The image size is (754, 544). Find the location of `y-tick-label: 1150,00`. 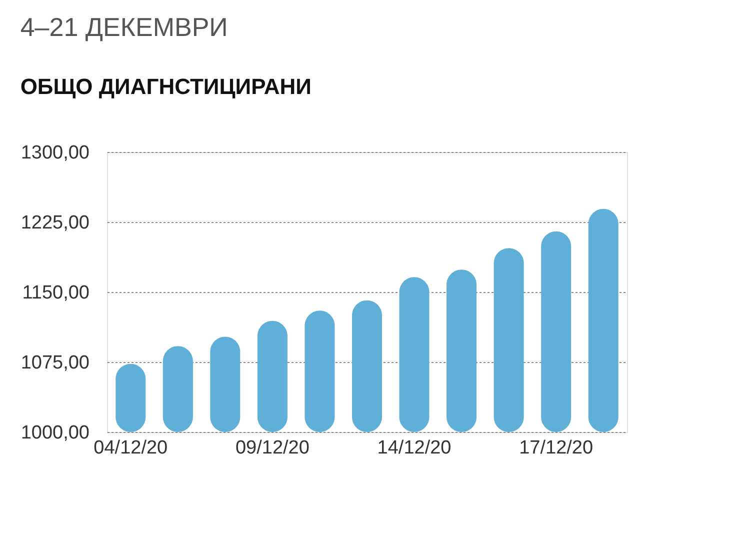

y-tick-label: 1150,00 is located at coordinates (56, 293).